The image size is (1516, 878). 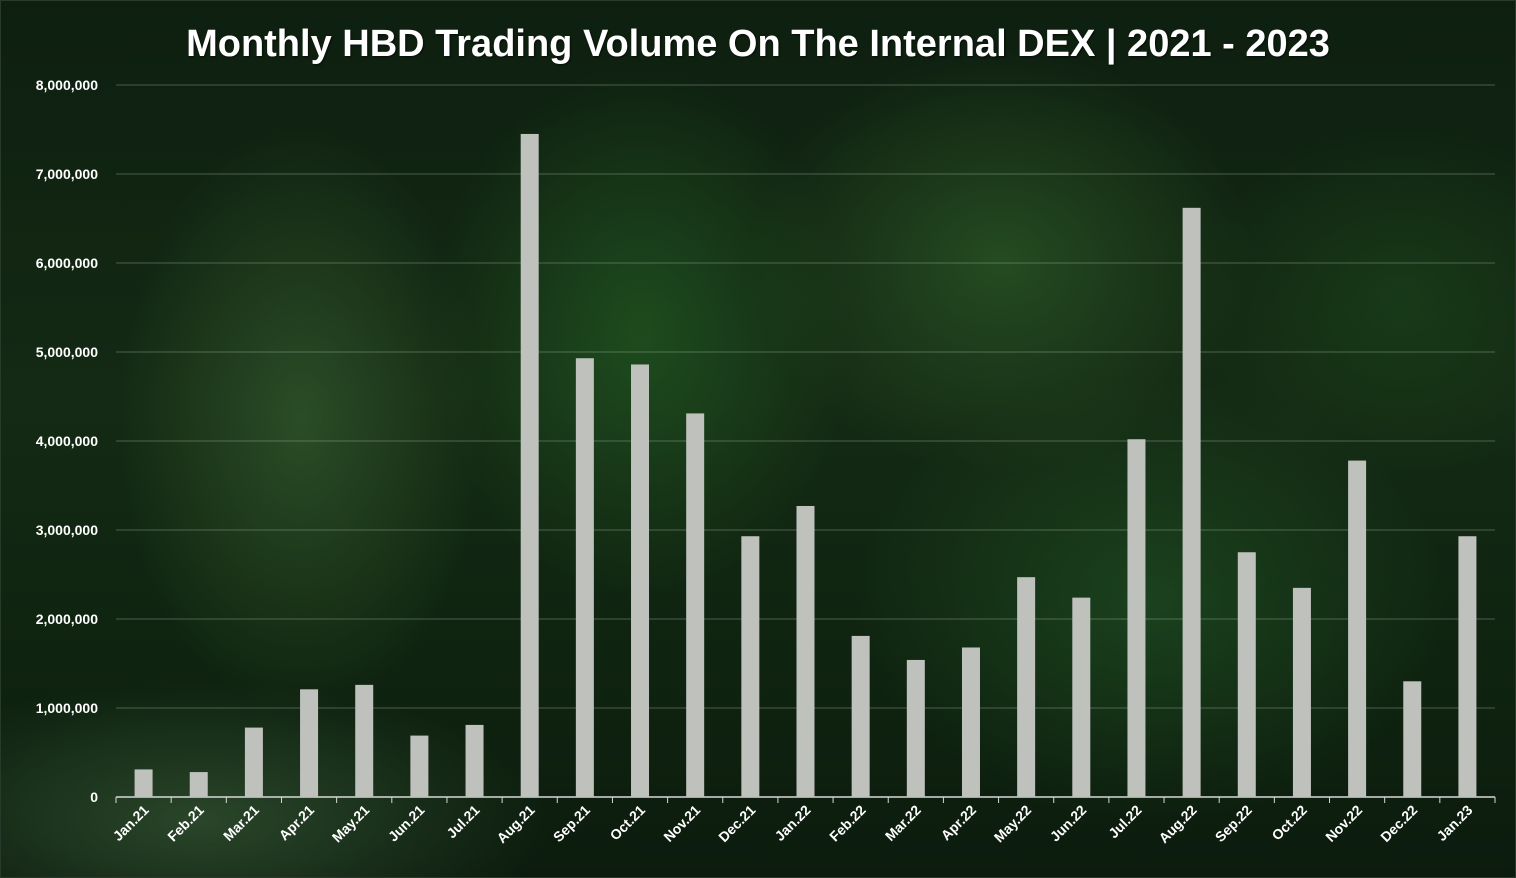 What do you see at coordinates (1343, 823) in the screenshot?
I see `x-tick-label: Nov.22` at bounding box center [1343, 823].